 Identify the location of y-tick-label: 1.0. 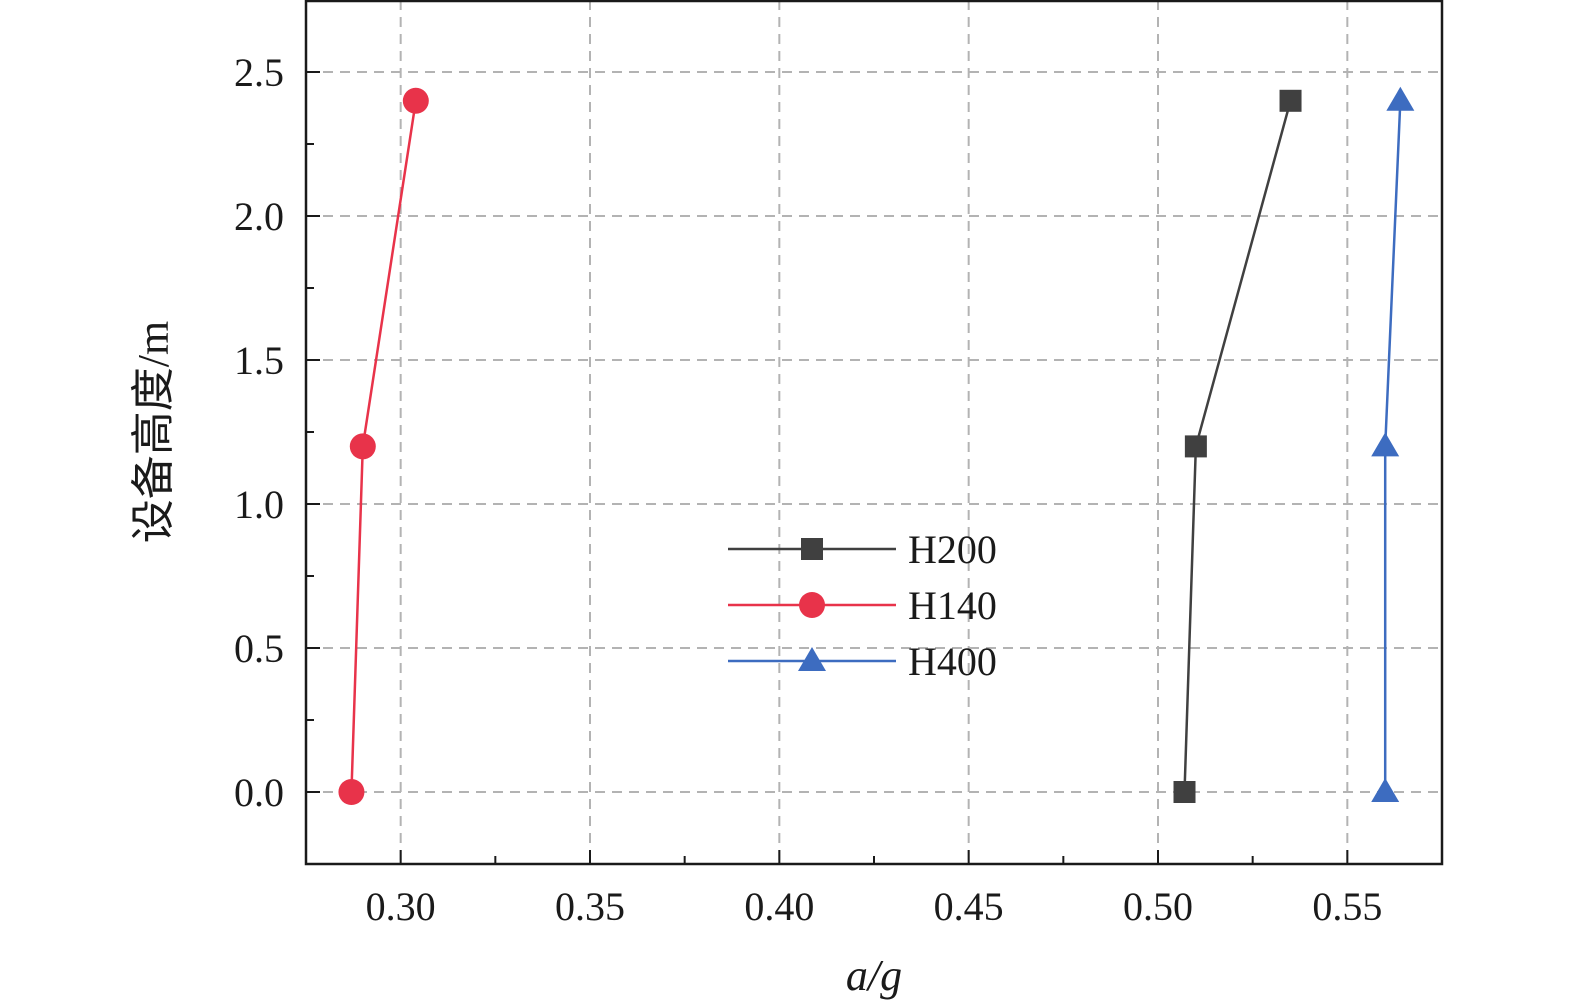
(259, 504).